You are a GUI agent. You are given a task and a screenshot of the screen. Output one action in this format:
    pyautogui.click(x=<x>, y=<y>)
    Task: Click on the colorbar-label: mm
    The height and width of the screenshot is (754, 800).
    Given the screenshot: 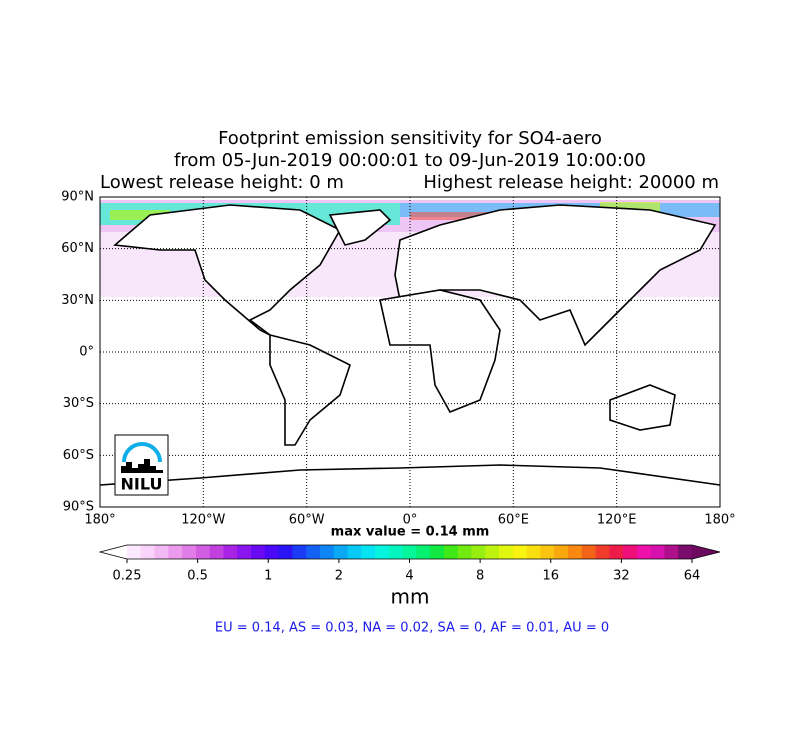 What is the action you would take?
    pyautogui.click(x=410, y=597)
    